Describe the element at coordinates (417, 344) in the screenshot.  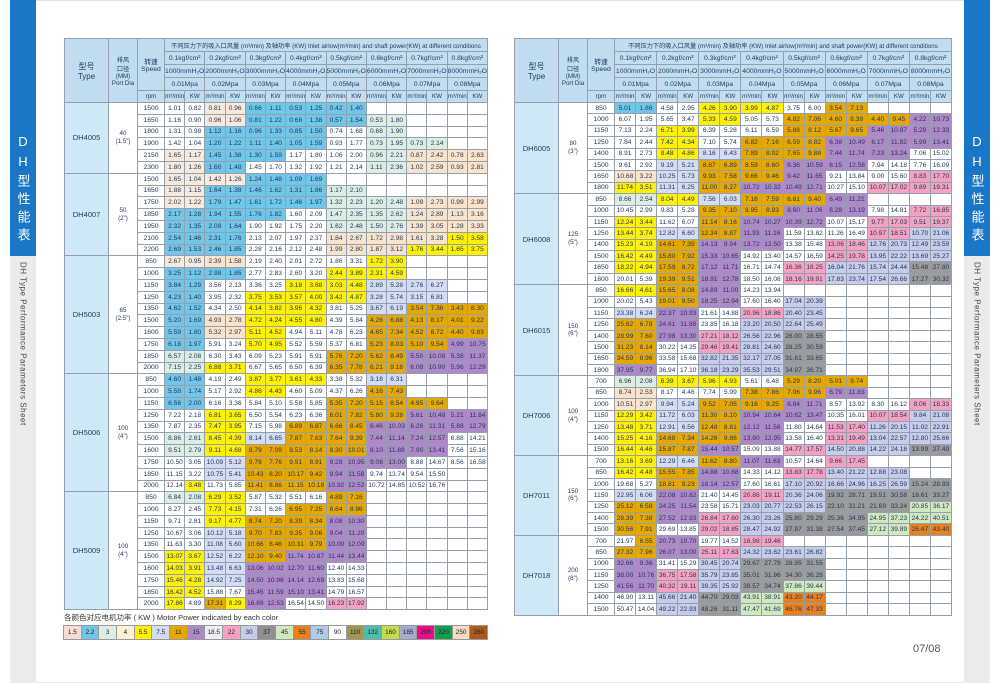
I see `flow-cell: 5.10` at that location.